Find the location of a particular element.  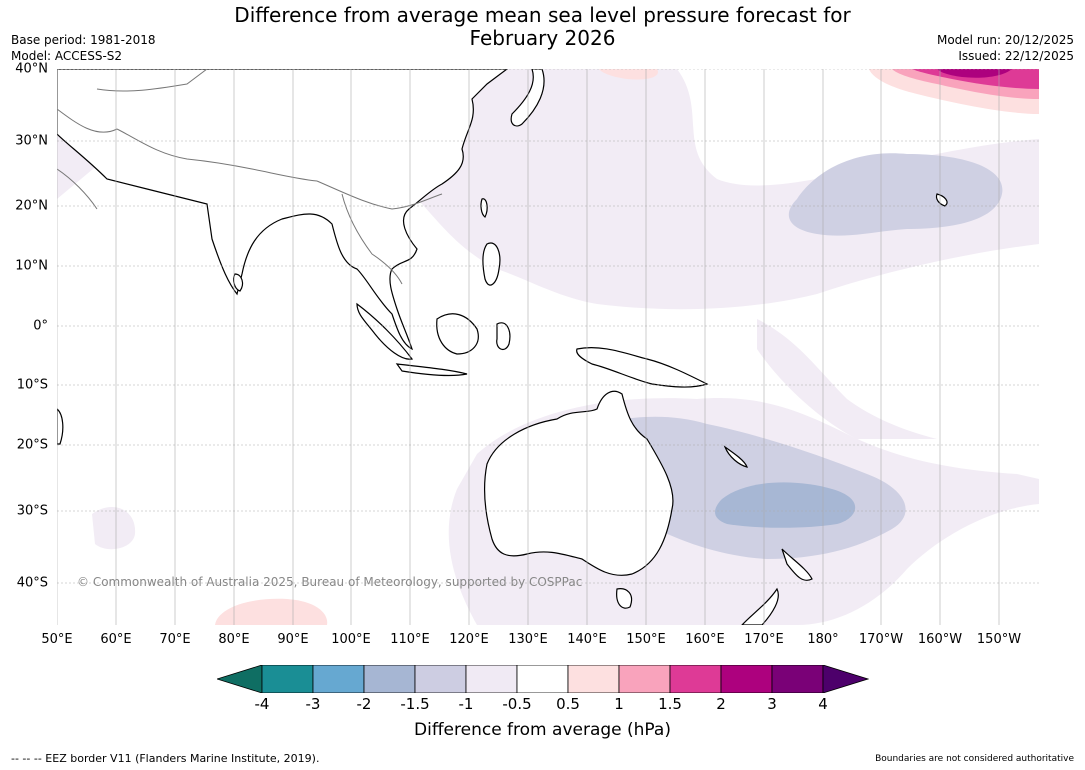

colorbar-cells is located at coordinates (543, 679).